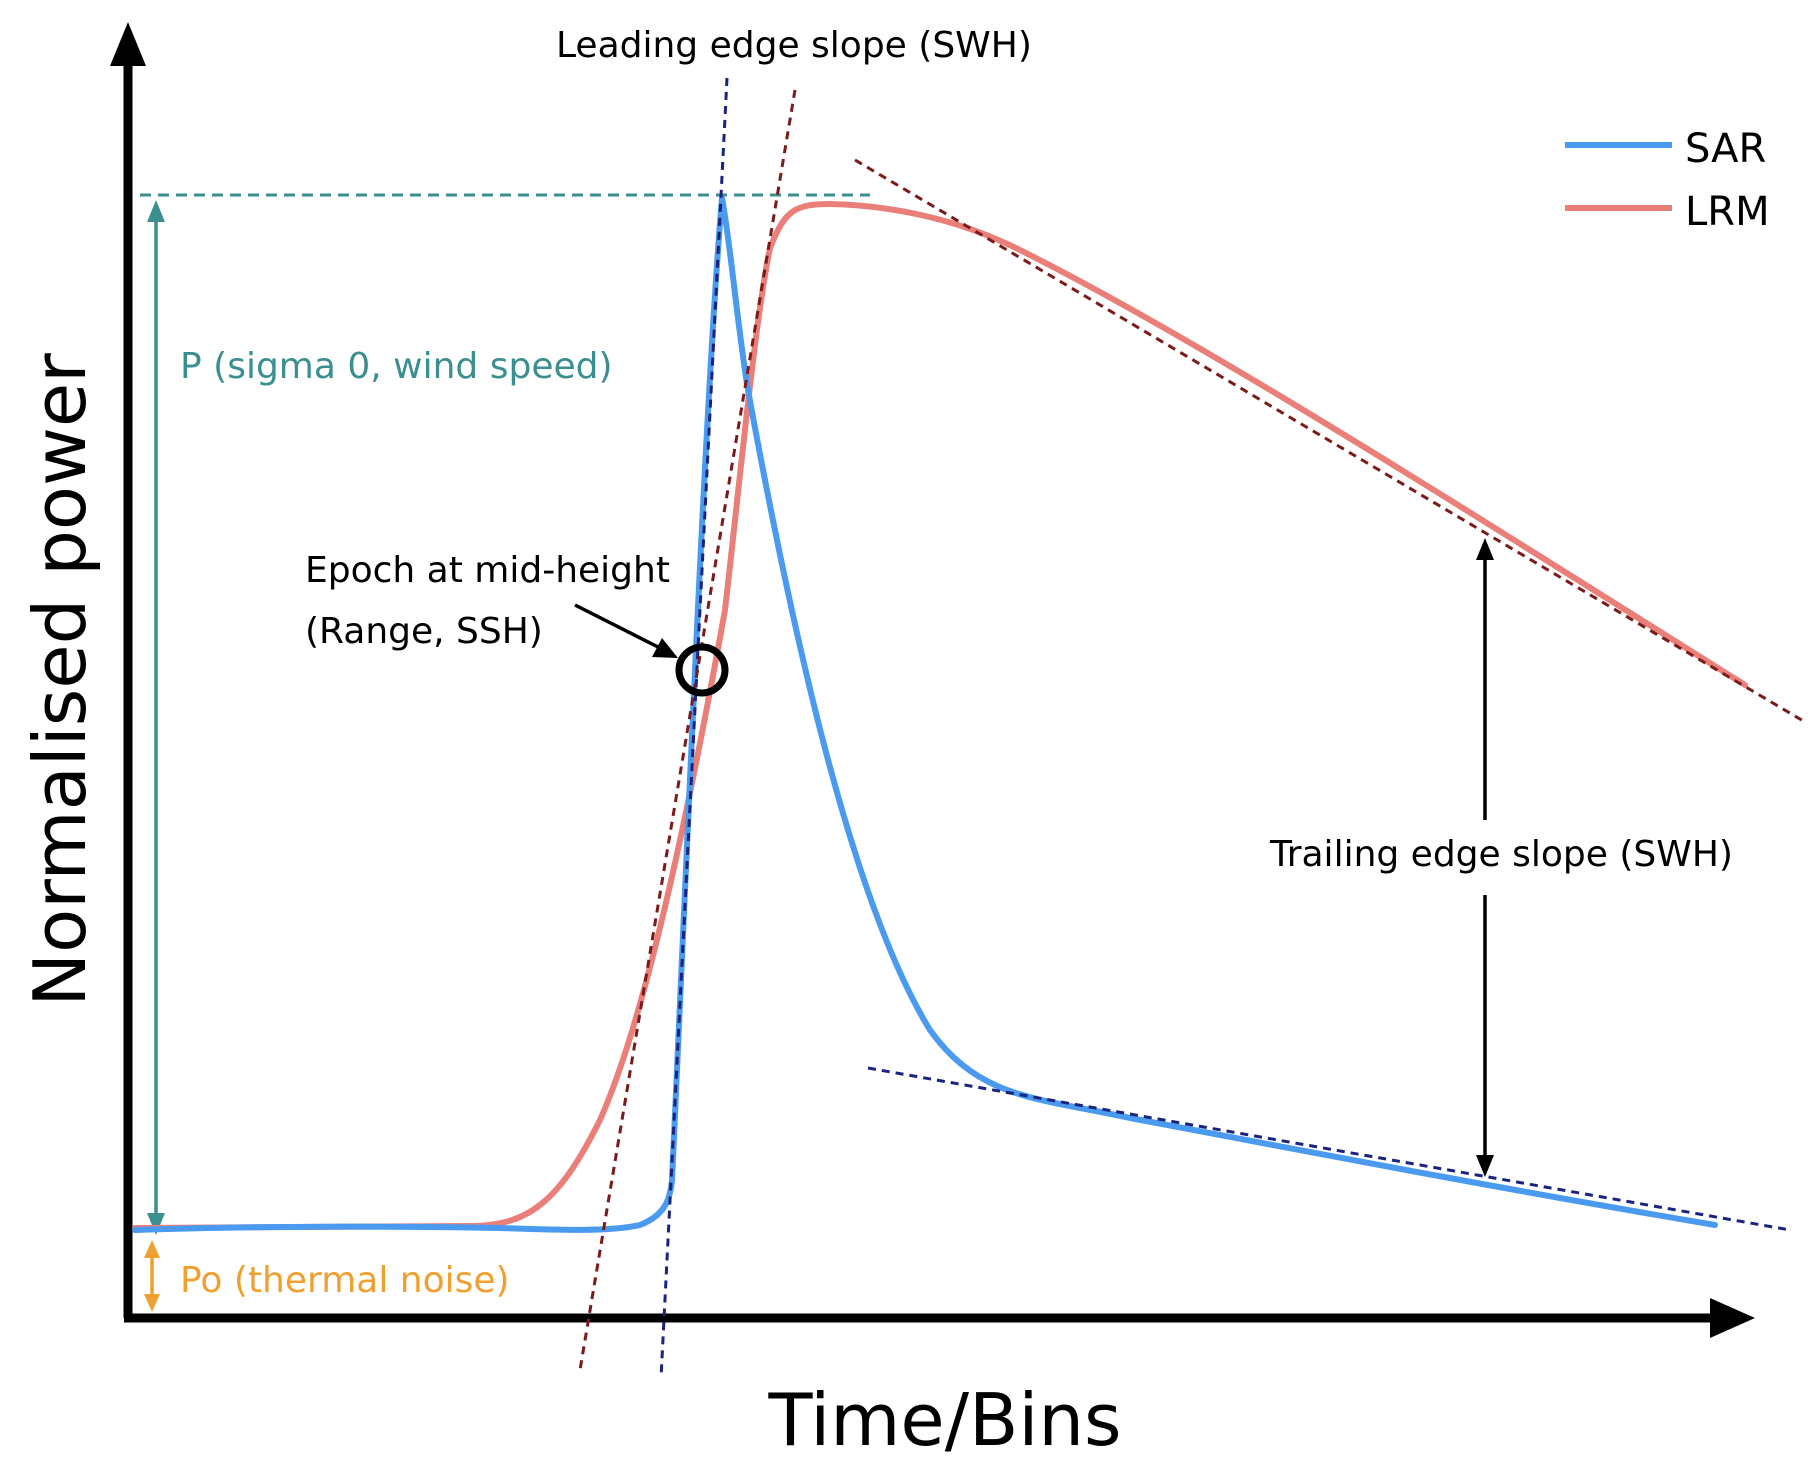 This screenshot has width=1808, height=1458. I want to click on sar-leading-edge-fit, so click(694, 728).